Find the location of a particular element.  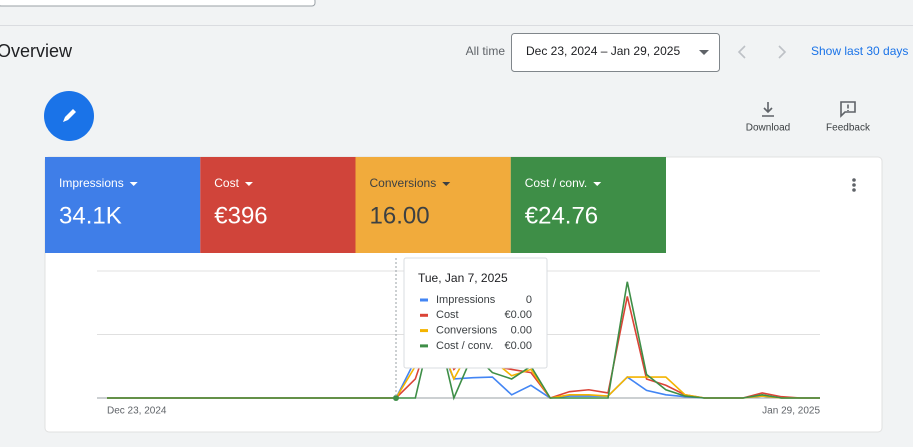

scorecard-label: Cost is located at coordinates (226, 183).